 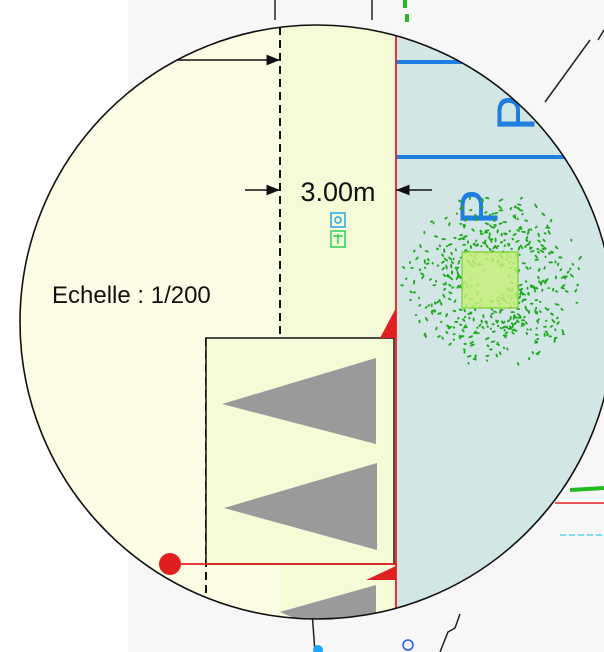 I want to click on small-device-icon, so click(x=338, y=230).